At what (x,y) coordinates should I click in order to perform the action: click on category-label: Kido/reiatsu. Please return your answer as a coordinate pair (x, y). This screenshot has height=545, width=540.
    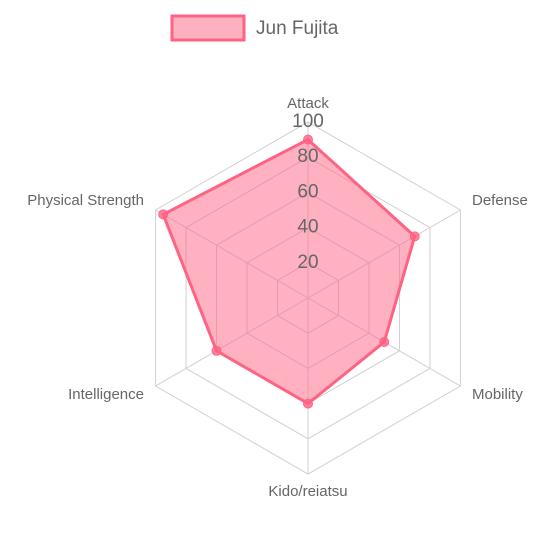
    Looking at the image, I should click on (307, 491).